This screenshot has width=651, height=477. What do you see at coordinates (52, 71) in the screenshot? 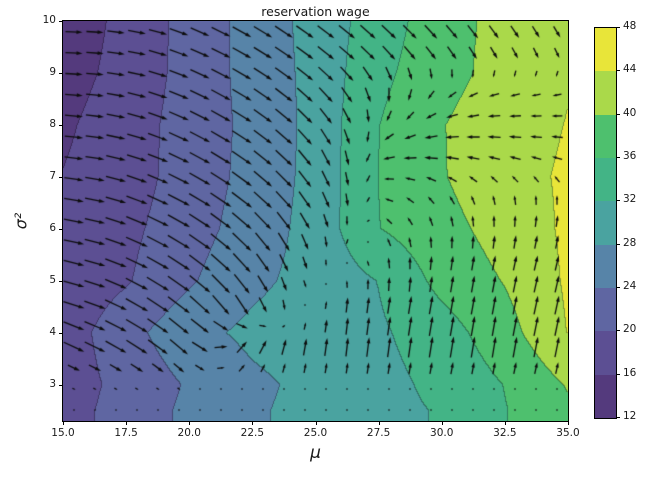
I see `y-tick-label: 9` at bounding box center [52, 71].